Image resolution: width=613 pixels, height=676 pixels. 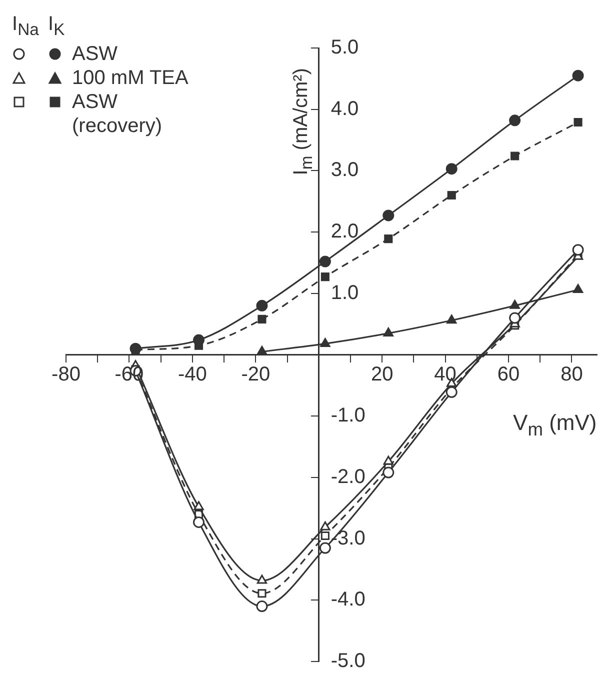 I want to click on y-tick-label: 5.0, so click(x=344, y=47).